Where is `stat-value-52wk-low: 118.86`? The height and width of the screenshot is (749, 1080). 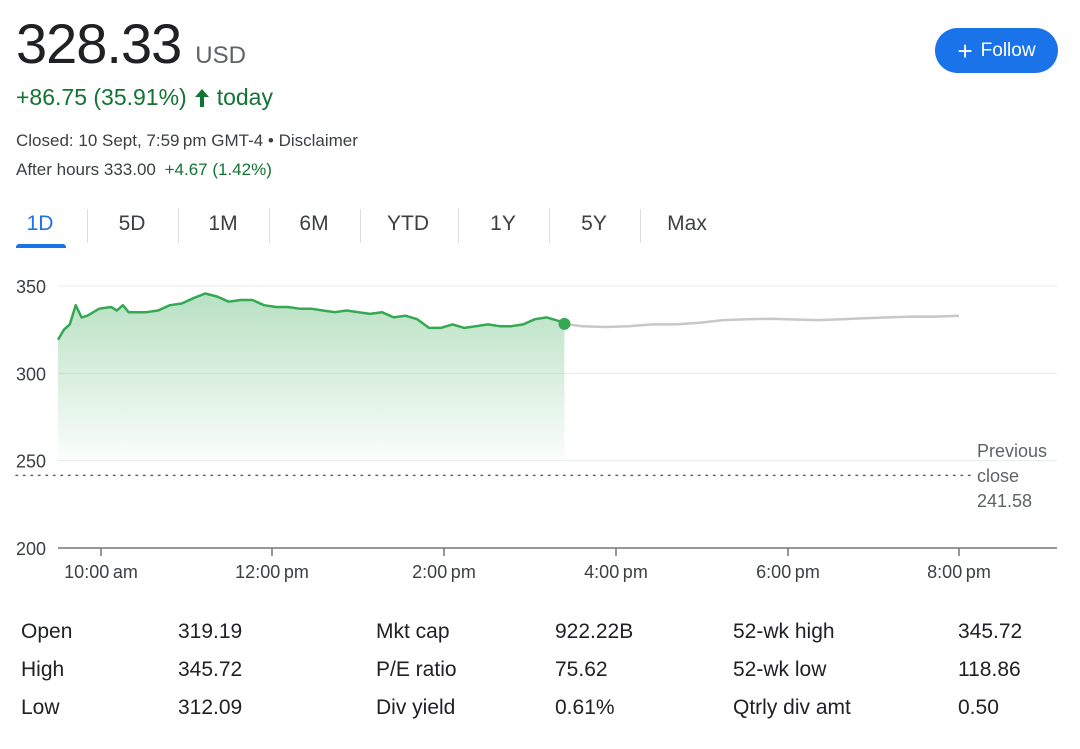
stat-value-52wk-low: 118.86 is located at coordinates (989, 669).